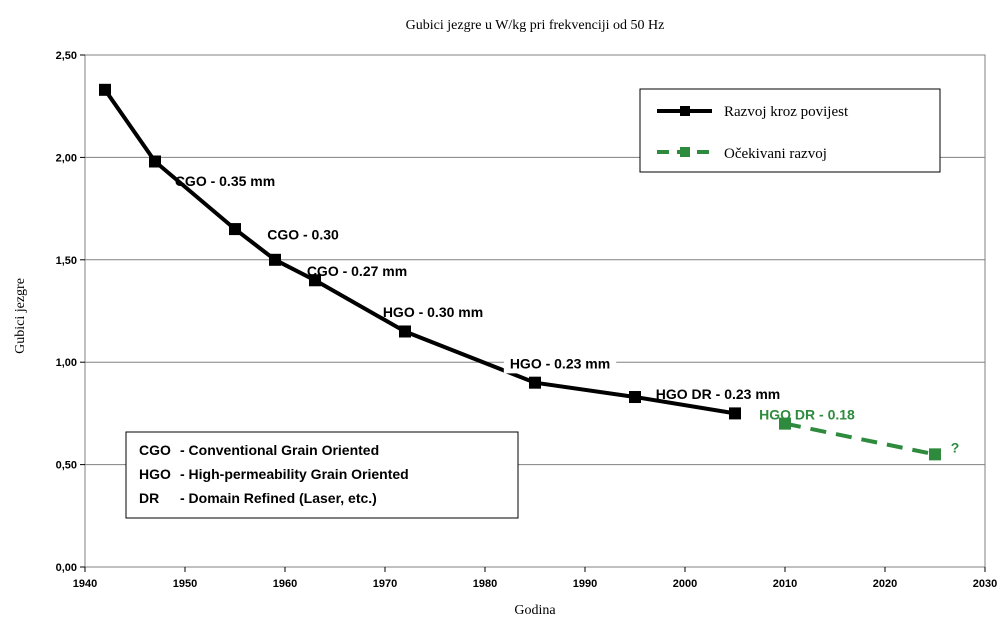  What do you see at coordinates (685, 152) in the screenshot?
I see `legend-marker-expected` at bounding box center [685, 152].